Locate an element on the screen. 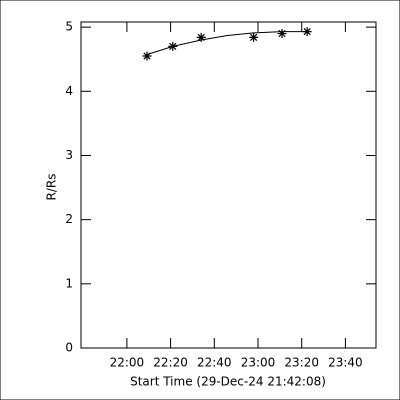 The width and height of the screenshot is (400, 400). y-tick-label: 3 is located at coordinates (69, 155).